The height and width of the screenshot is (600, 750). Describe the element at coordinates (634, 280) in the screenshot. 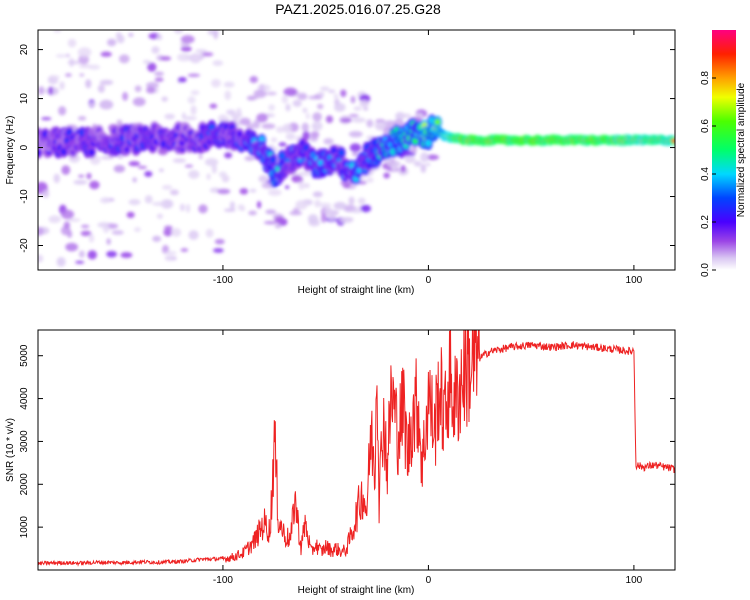

I see `spectrogram-x-tick-label: 100` at that location.